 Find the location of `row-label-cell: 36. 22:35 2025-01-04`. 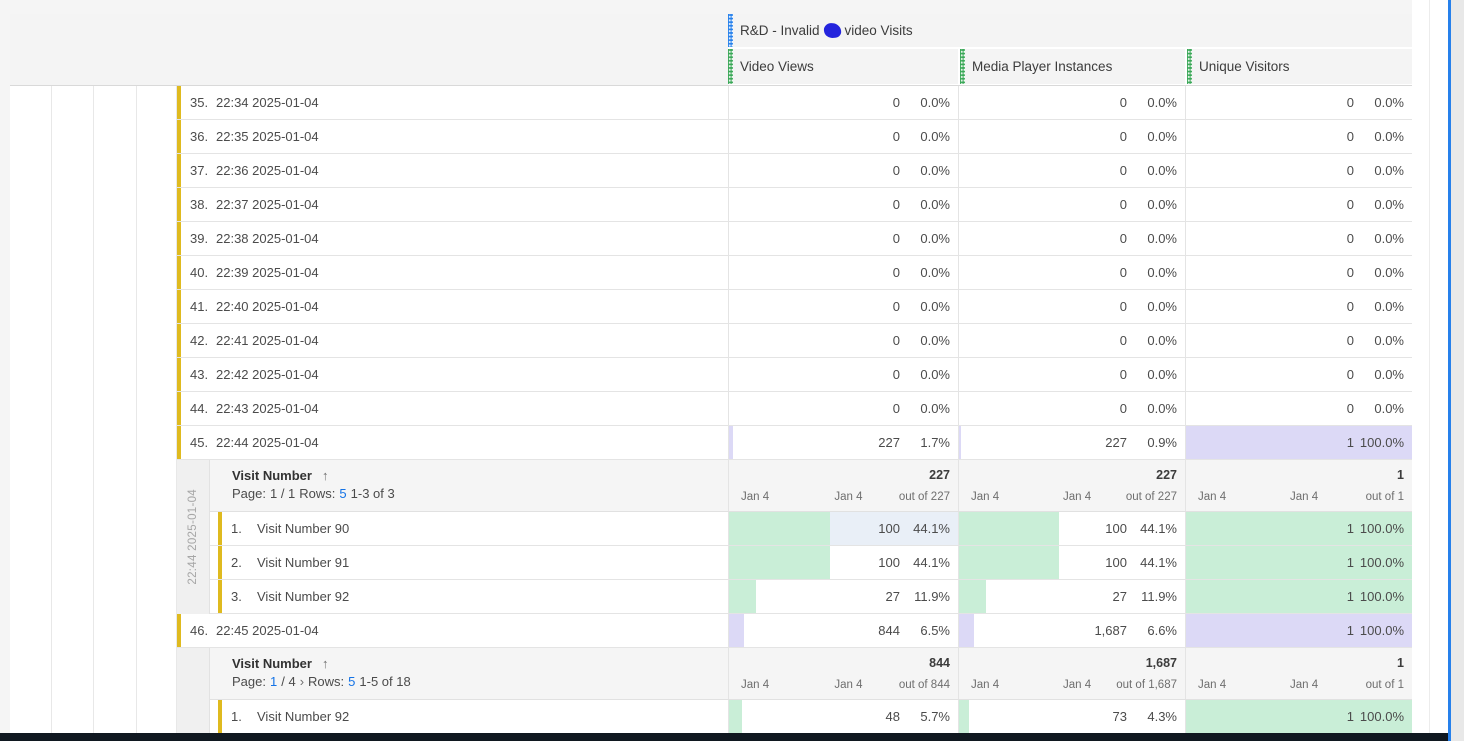

row-label-cell: 36. 22:35 2025-01-04 is located at coordinates (452, 136).